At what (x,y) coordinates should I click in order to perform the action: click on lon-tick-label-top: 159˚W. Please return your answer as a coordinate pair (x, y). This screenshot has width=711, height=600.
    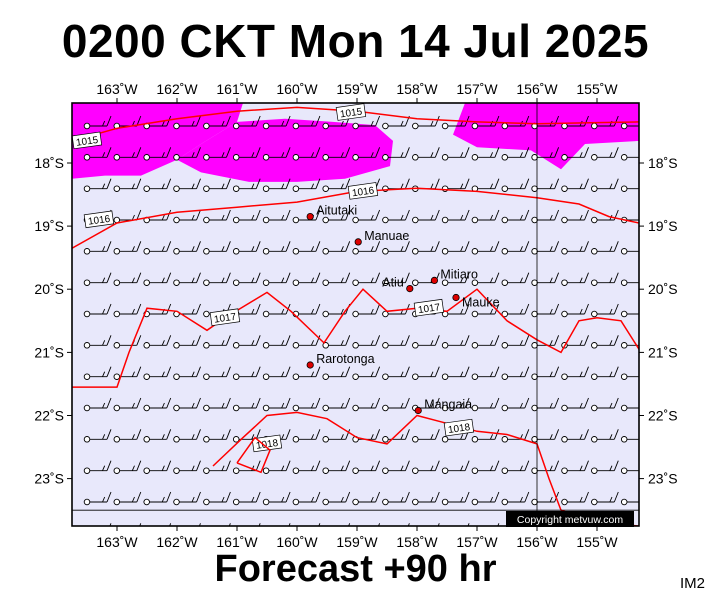
    Looking at the image, I should click on (357, 89).